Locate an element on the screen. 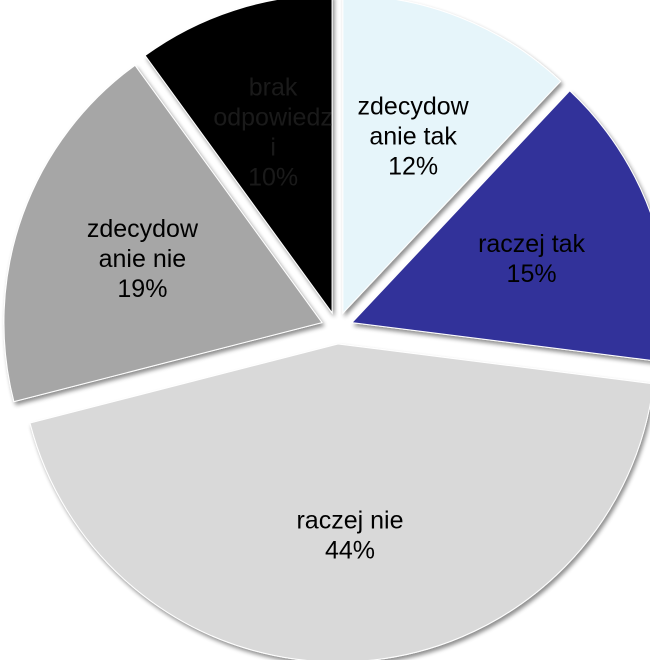 This screenshot has height=660, width=650. slice-label-zdecydowanie-nie: zdecydow anie nie 19% is located at coordinates (143, 259).